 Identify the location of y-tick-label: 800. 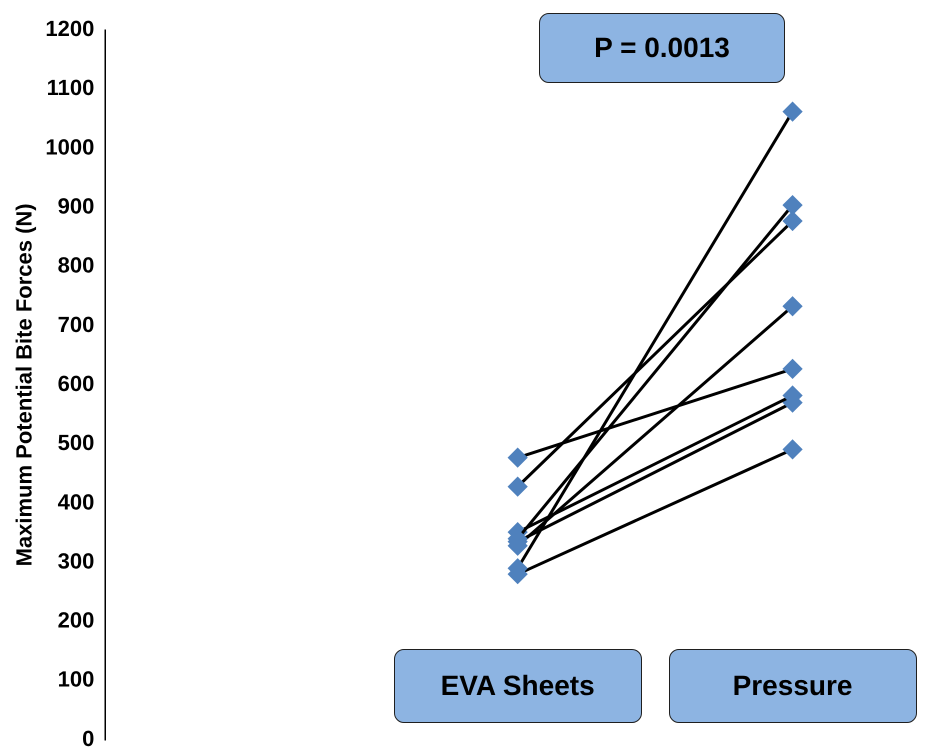
(76, 265).